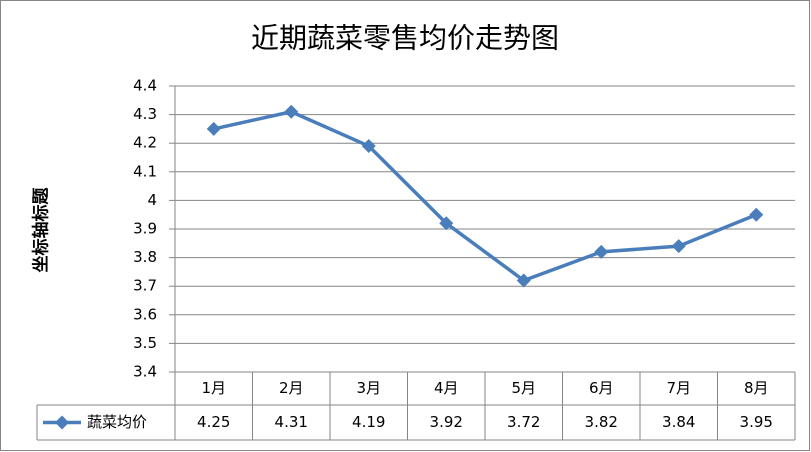 This screenshot has height=452, width=811. Describe the element at coordinates (117, 422) in the screenshot. I see `legend-label: 蔬菜均价` at that location.